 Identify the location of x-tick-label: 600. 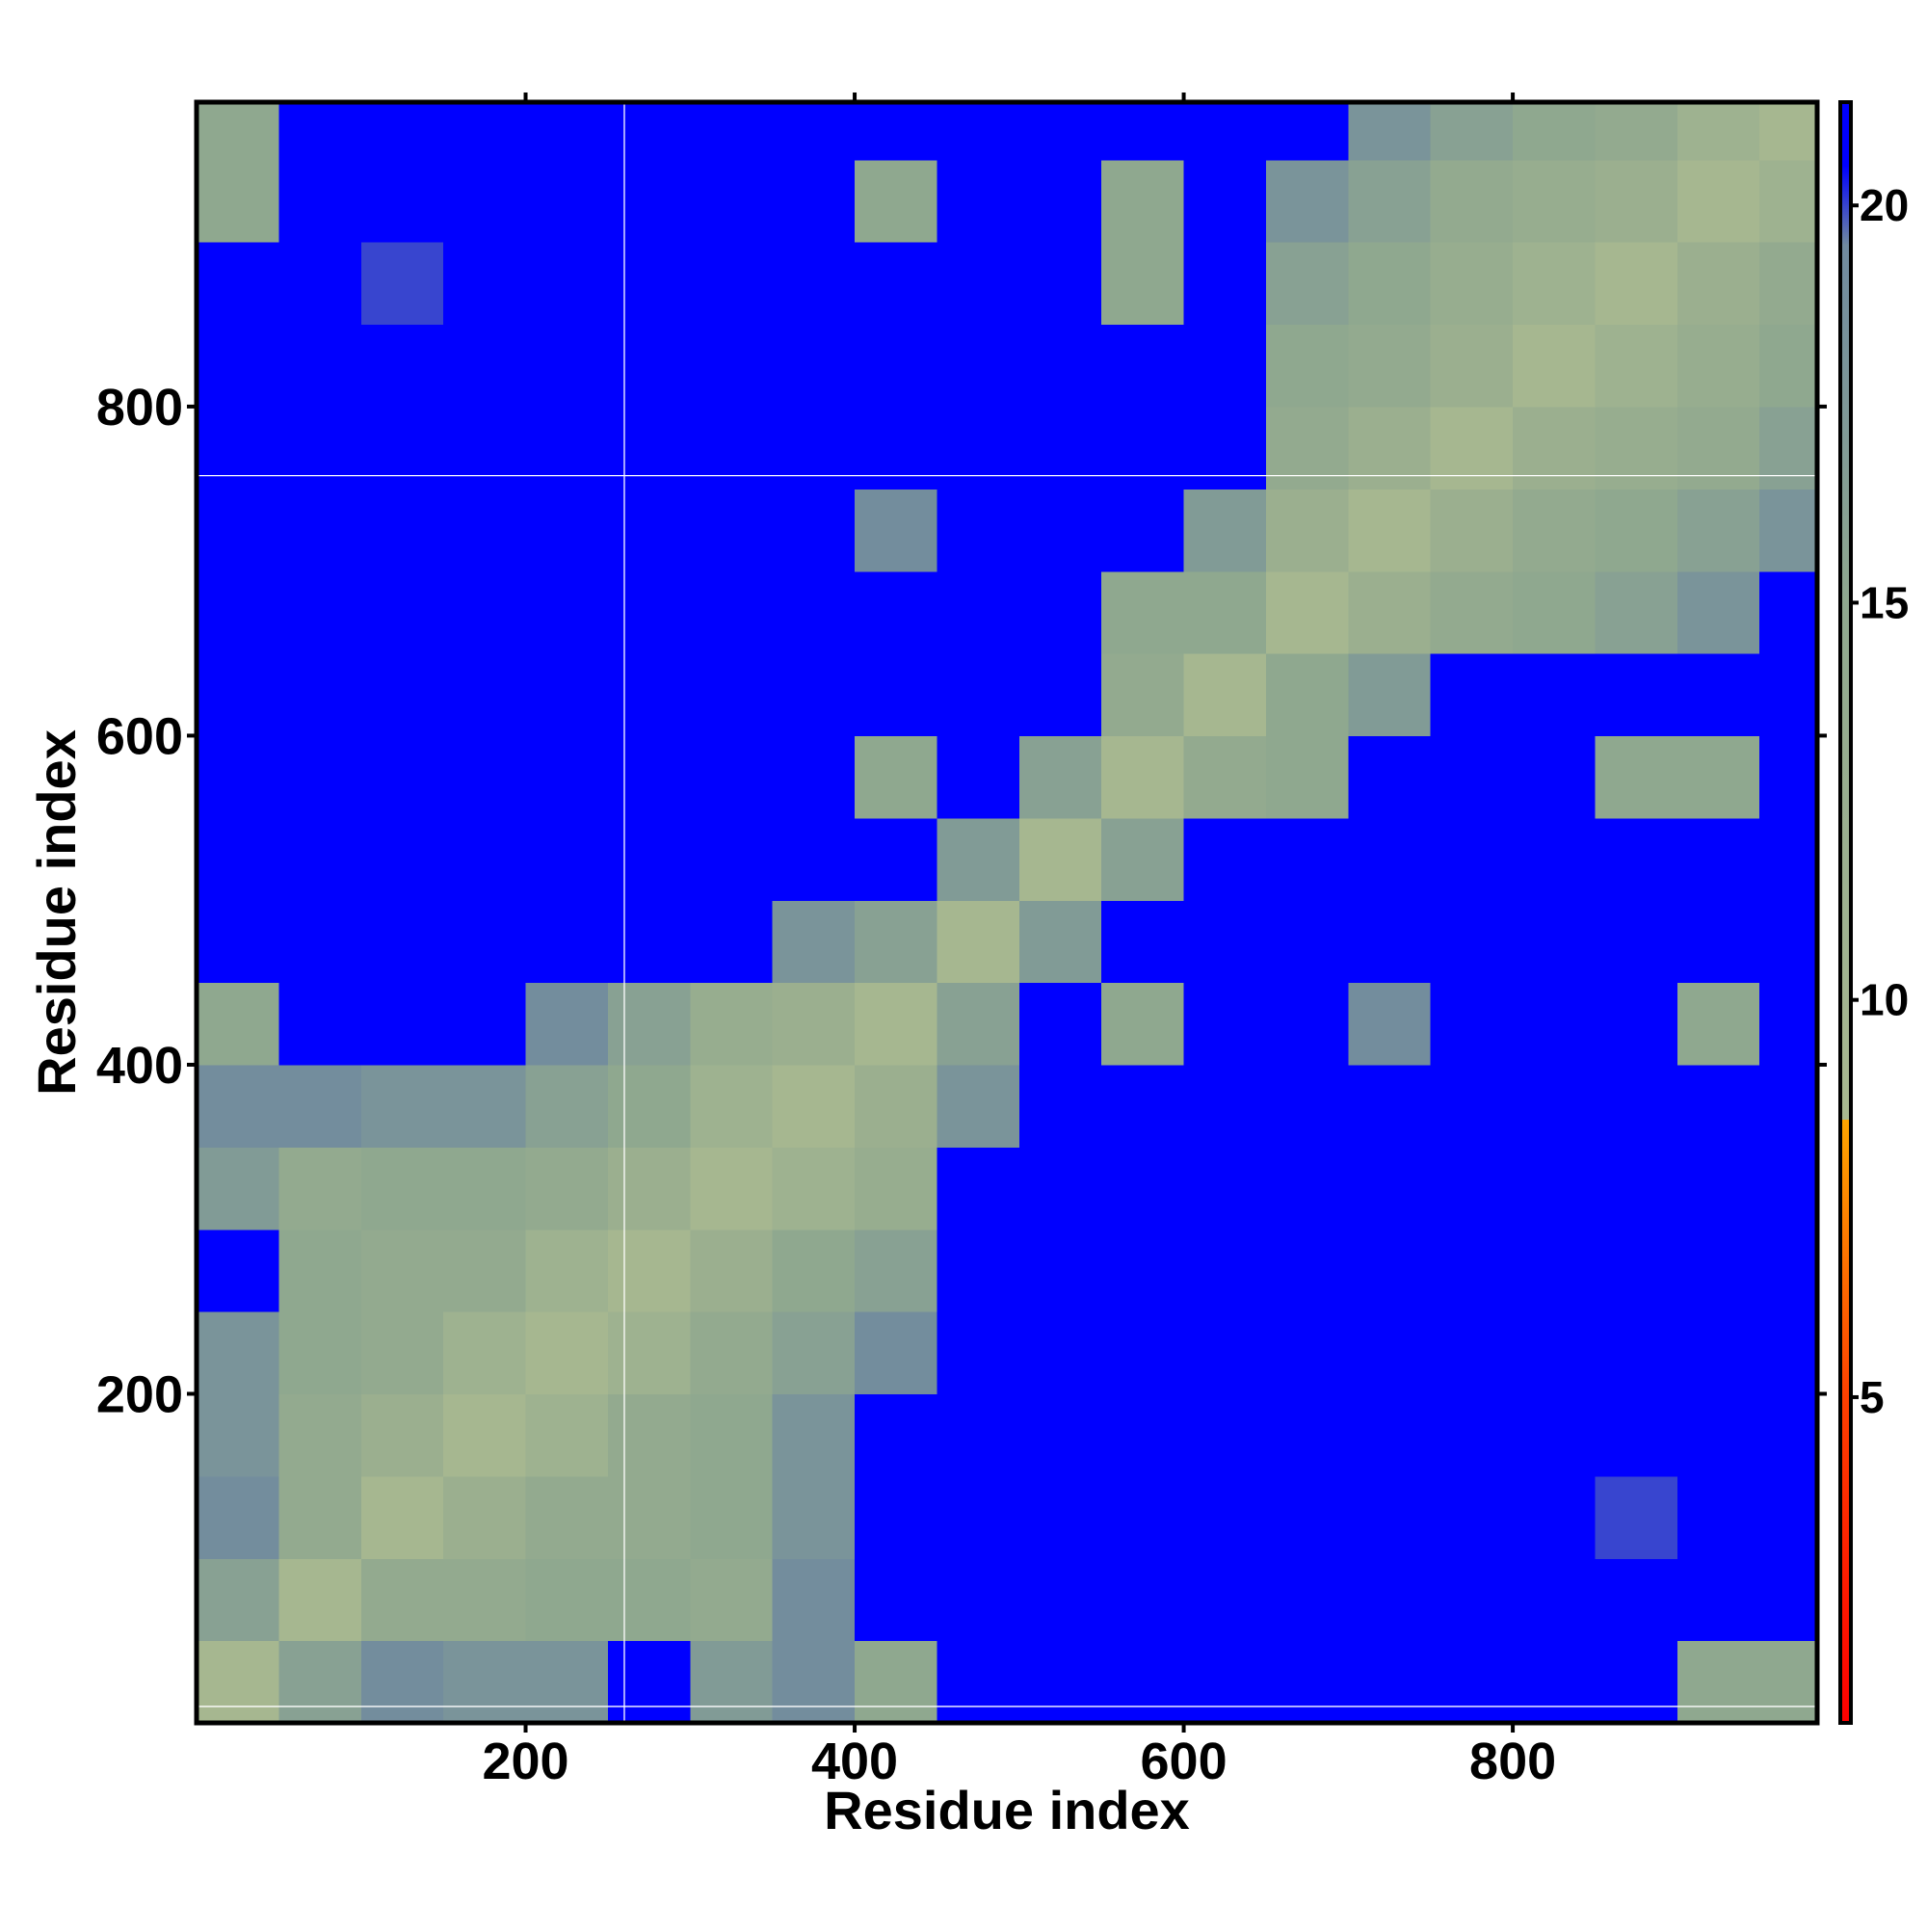
(1184, 1761).